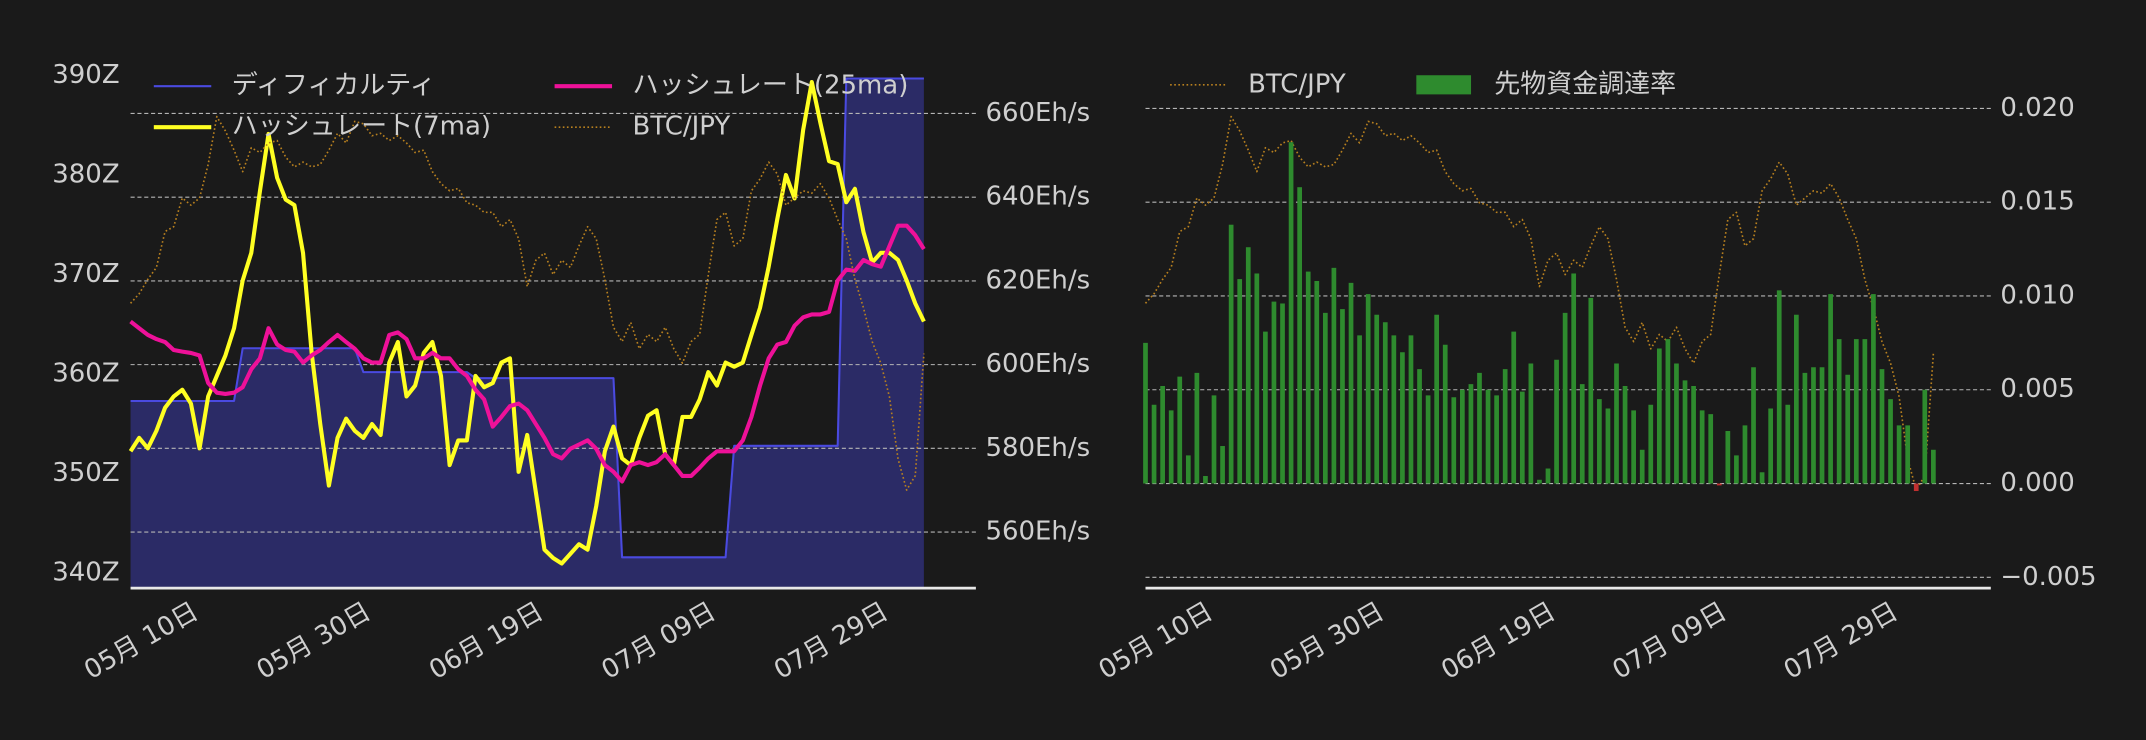  What do you see at coordinates (361, 127) in the screenshot?
I see `legend-label: ハッシュレート(7ma)` at bounding box center [361, 127].